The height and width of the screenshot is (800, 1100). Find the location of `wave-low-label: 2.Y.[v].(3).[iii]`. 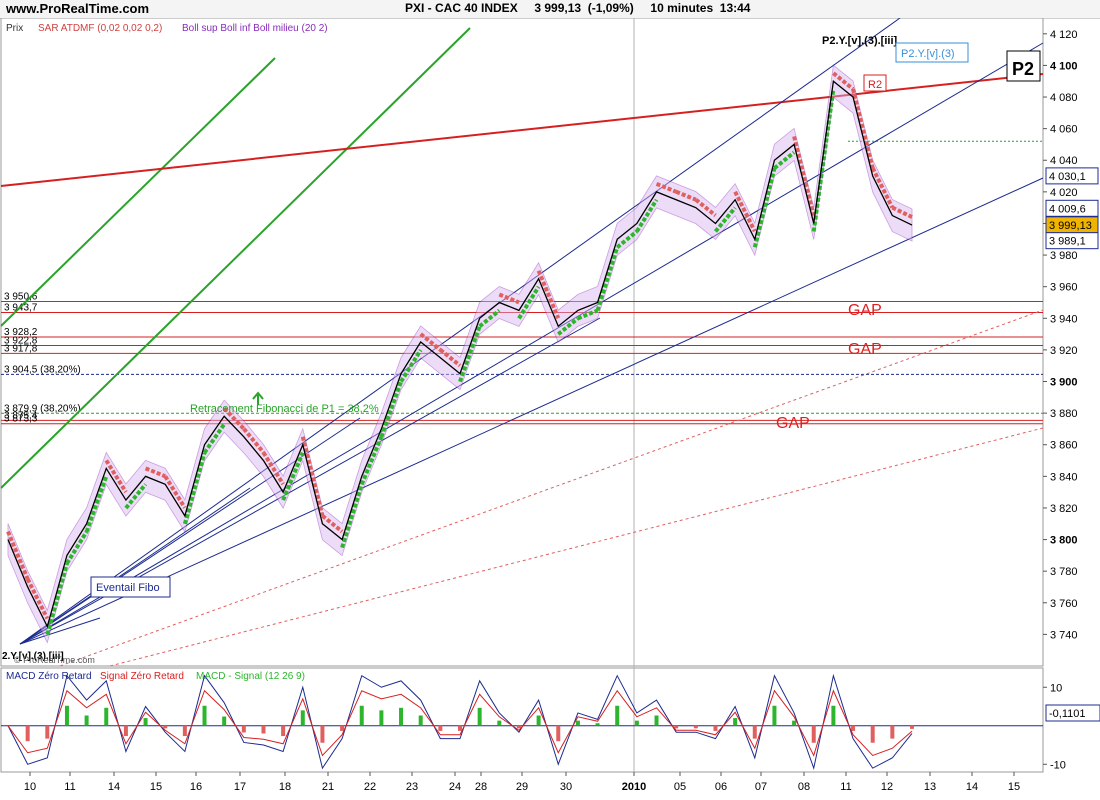

wave-low-label: 2.Y.[v].(3).[iii] is located at coordinates (33, 656).